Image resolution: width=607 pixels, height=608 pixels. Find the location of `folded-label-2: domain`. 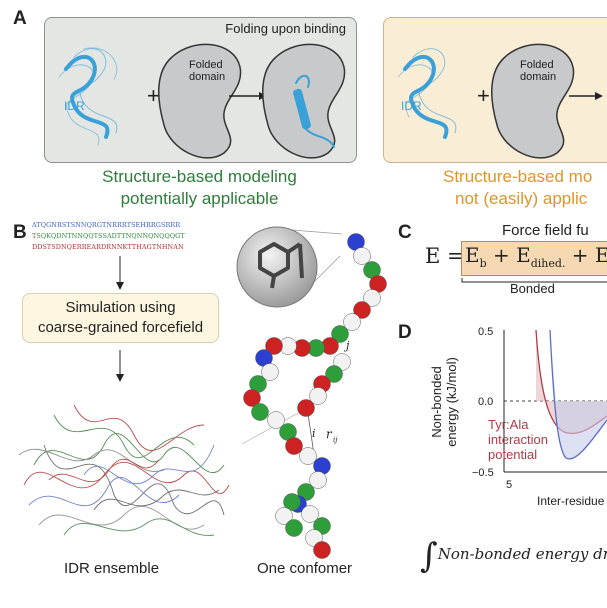

folded-label-2: domain is located at coordinates (207, 77).